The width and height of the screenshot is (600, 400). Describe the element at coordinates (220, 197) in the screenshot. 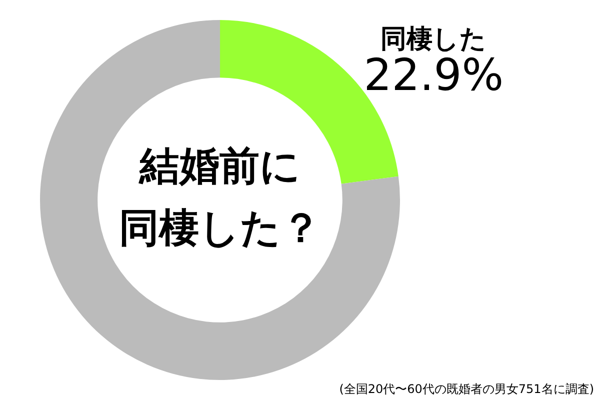

I see `text: 結婚前に同棲した？` at that location.